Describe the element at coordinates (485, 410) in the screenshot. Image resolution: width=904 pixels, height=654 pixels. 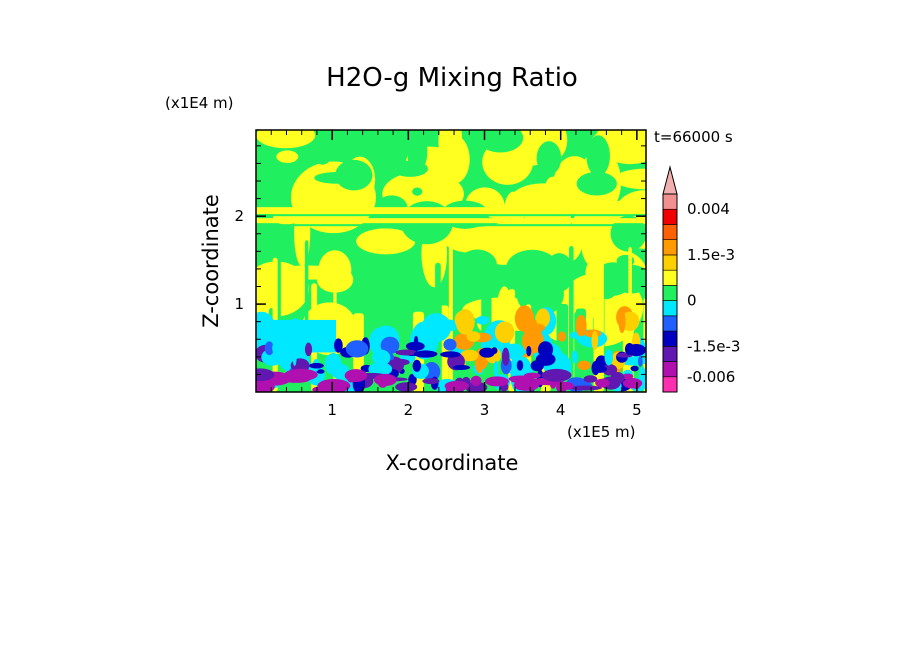
I see `x-tick-label: 3` at that location.